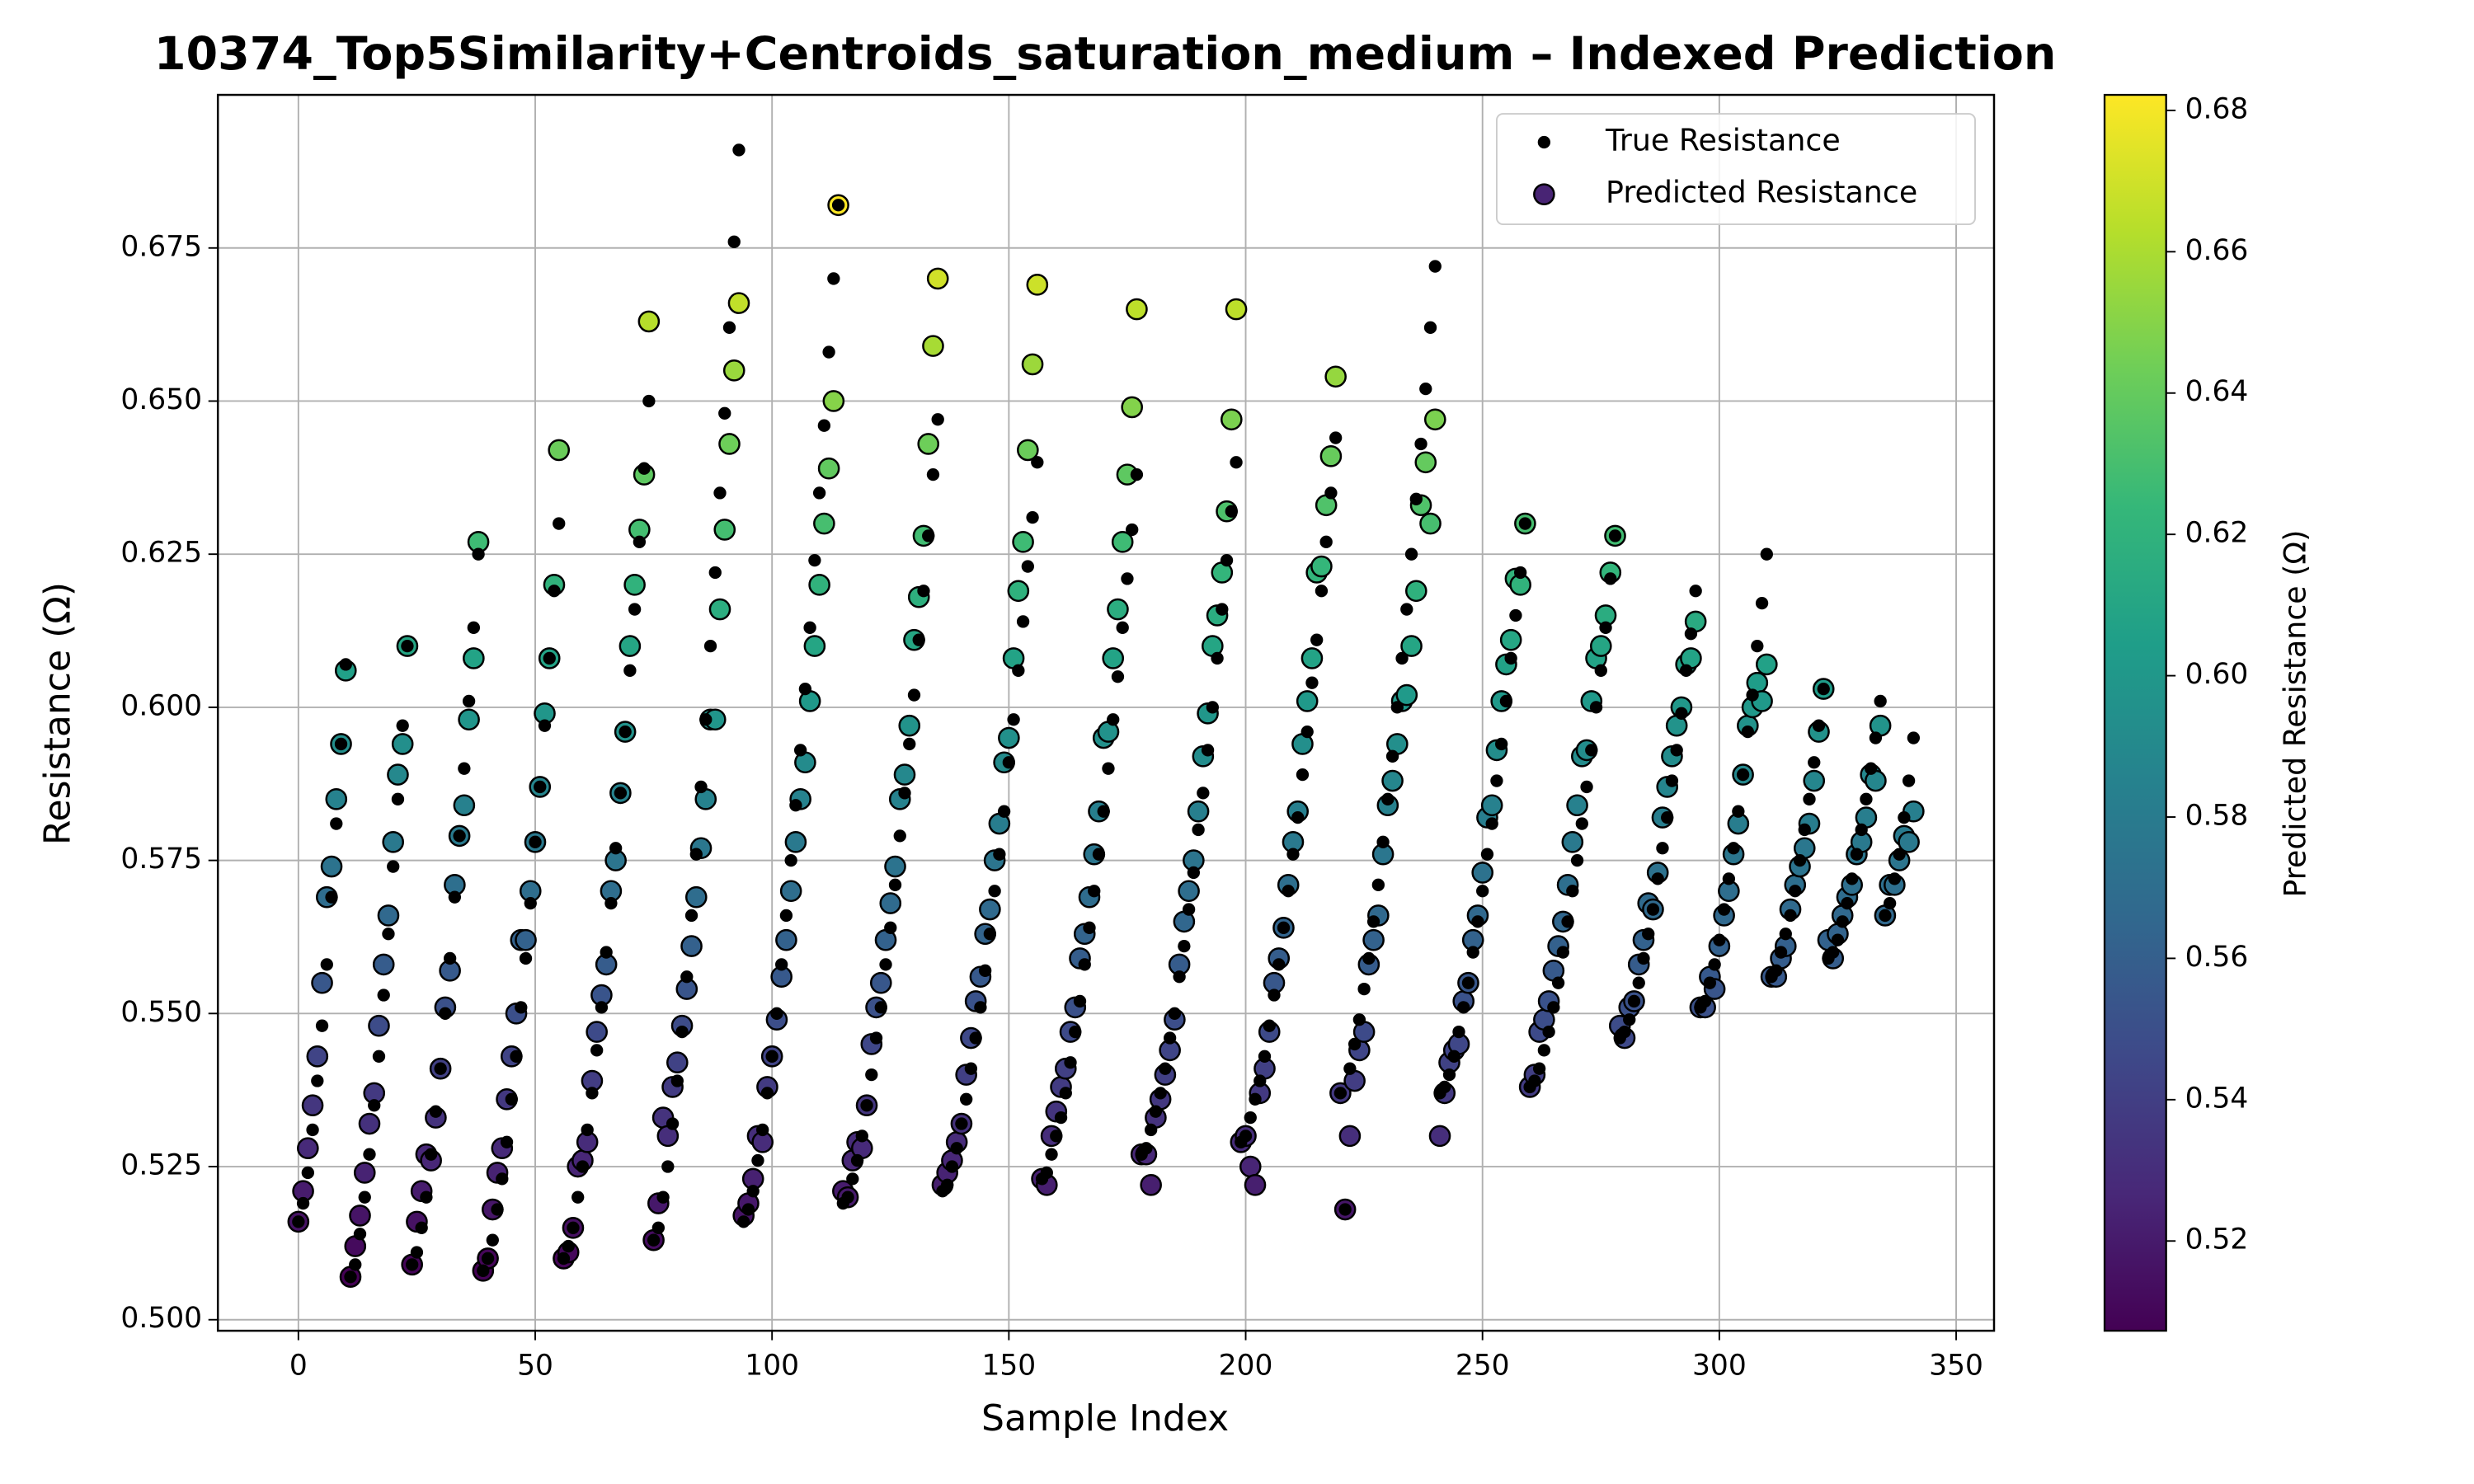 The width and height of the screenshot is (2474, 1484). What do you see at coordinates (535, 1366) in the screenshot?
I see `x-tick-label: 50` at bounding box center [535, 1366].